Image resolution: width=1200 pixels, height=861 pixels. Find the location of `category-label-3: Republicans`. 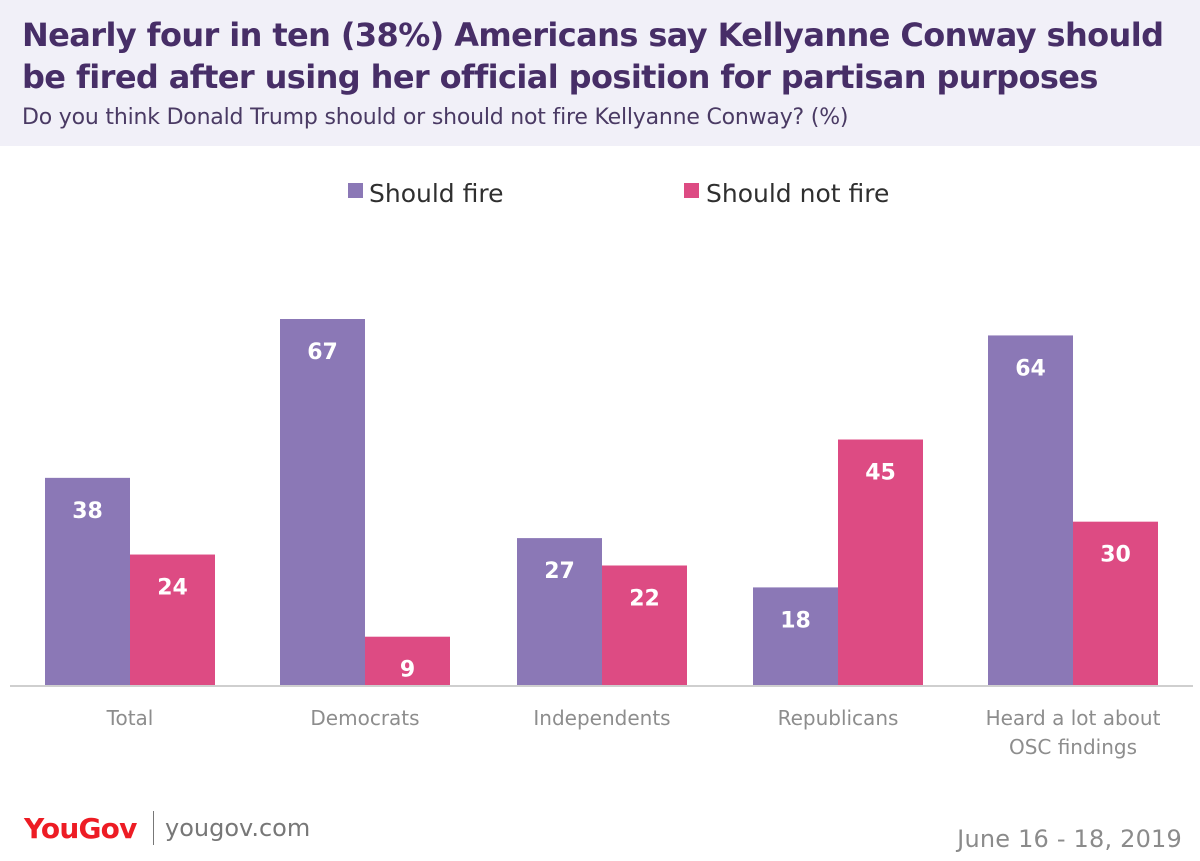

category-label-3: Republicans is located at coordinates (838, 718).